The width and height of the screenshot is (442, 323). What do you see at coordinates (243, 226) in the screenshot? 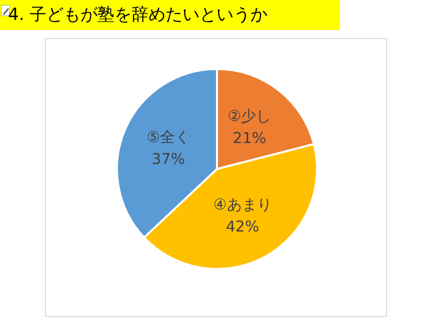
I see `data-label: 42%` at bounding box center [243, 226].